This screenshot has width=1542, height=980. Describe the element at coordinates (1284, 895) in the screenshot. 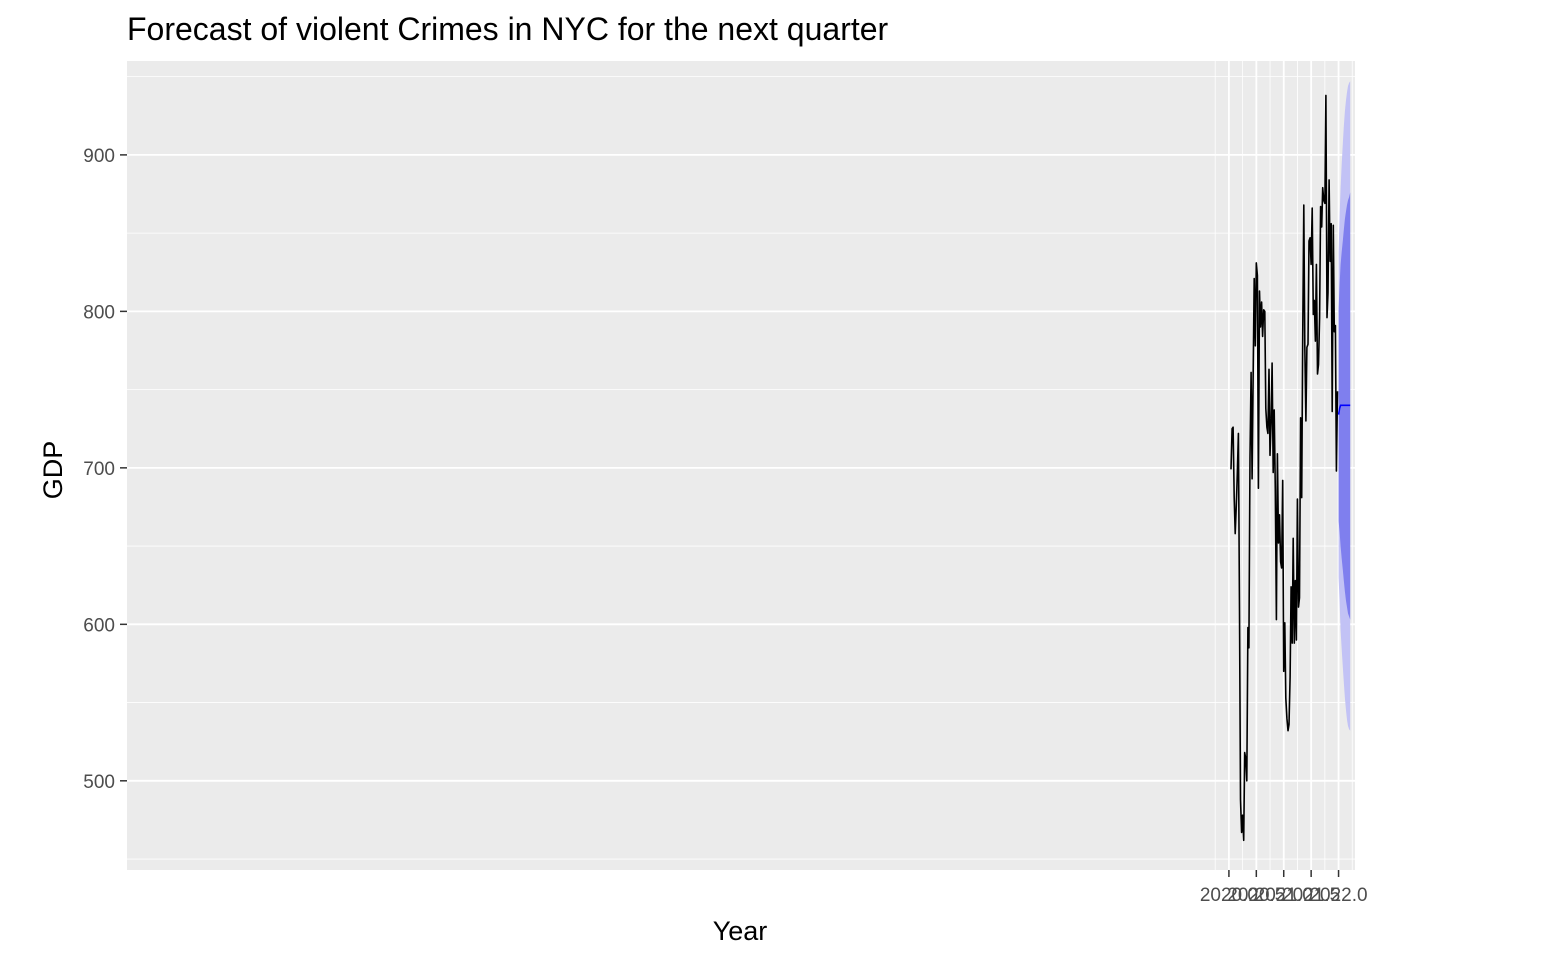

I see `x-tick-label: 2021.0` at that location.